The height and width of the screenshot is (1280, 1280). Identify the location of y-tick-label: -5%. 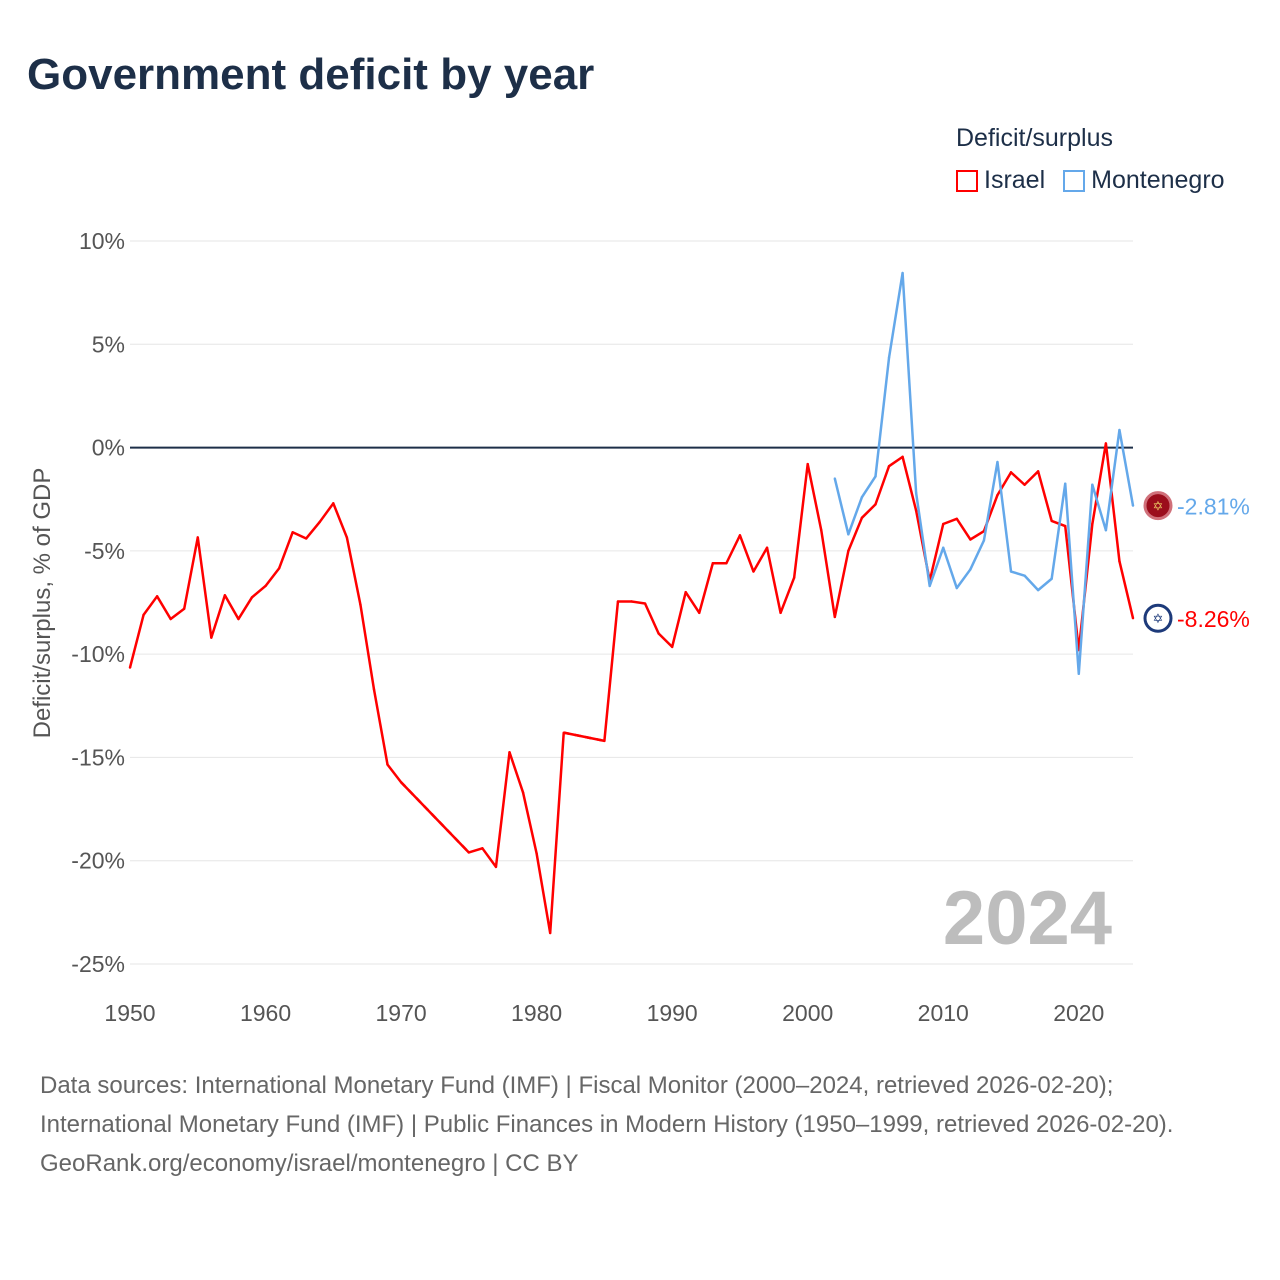
(104, 551).